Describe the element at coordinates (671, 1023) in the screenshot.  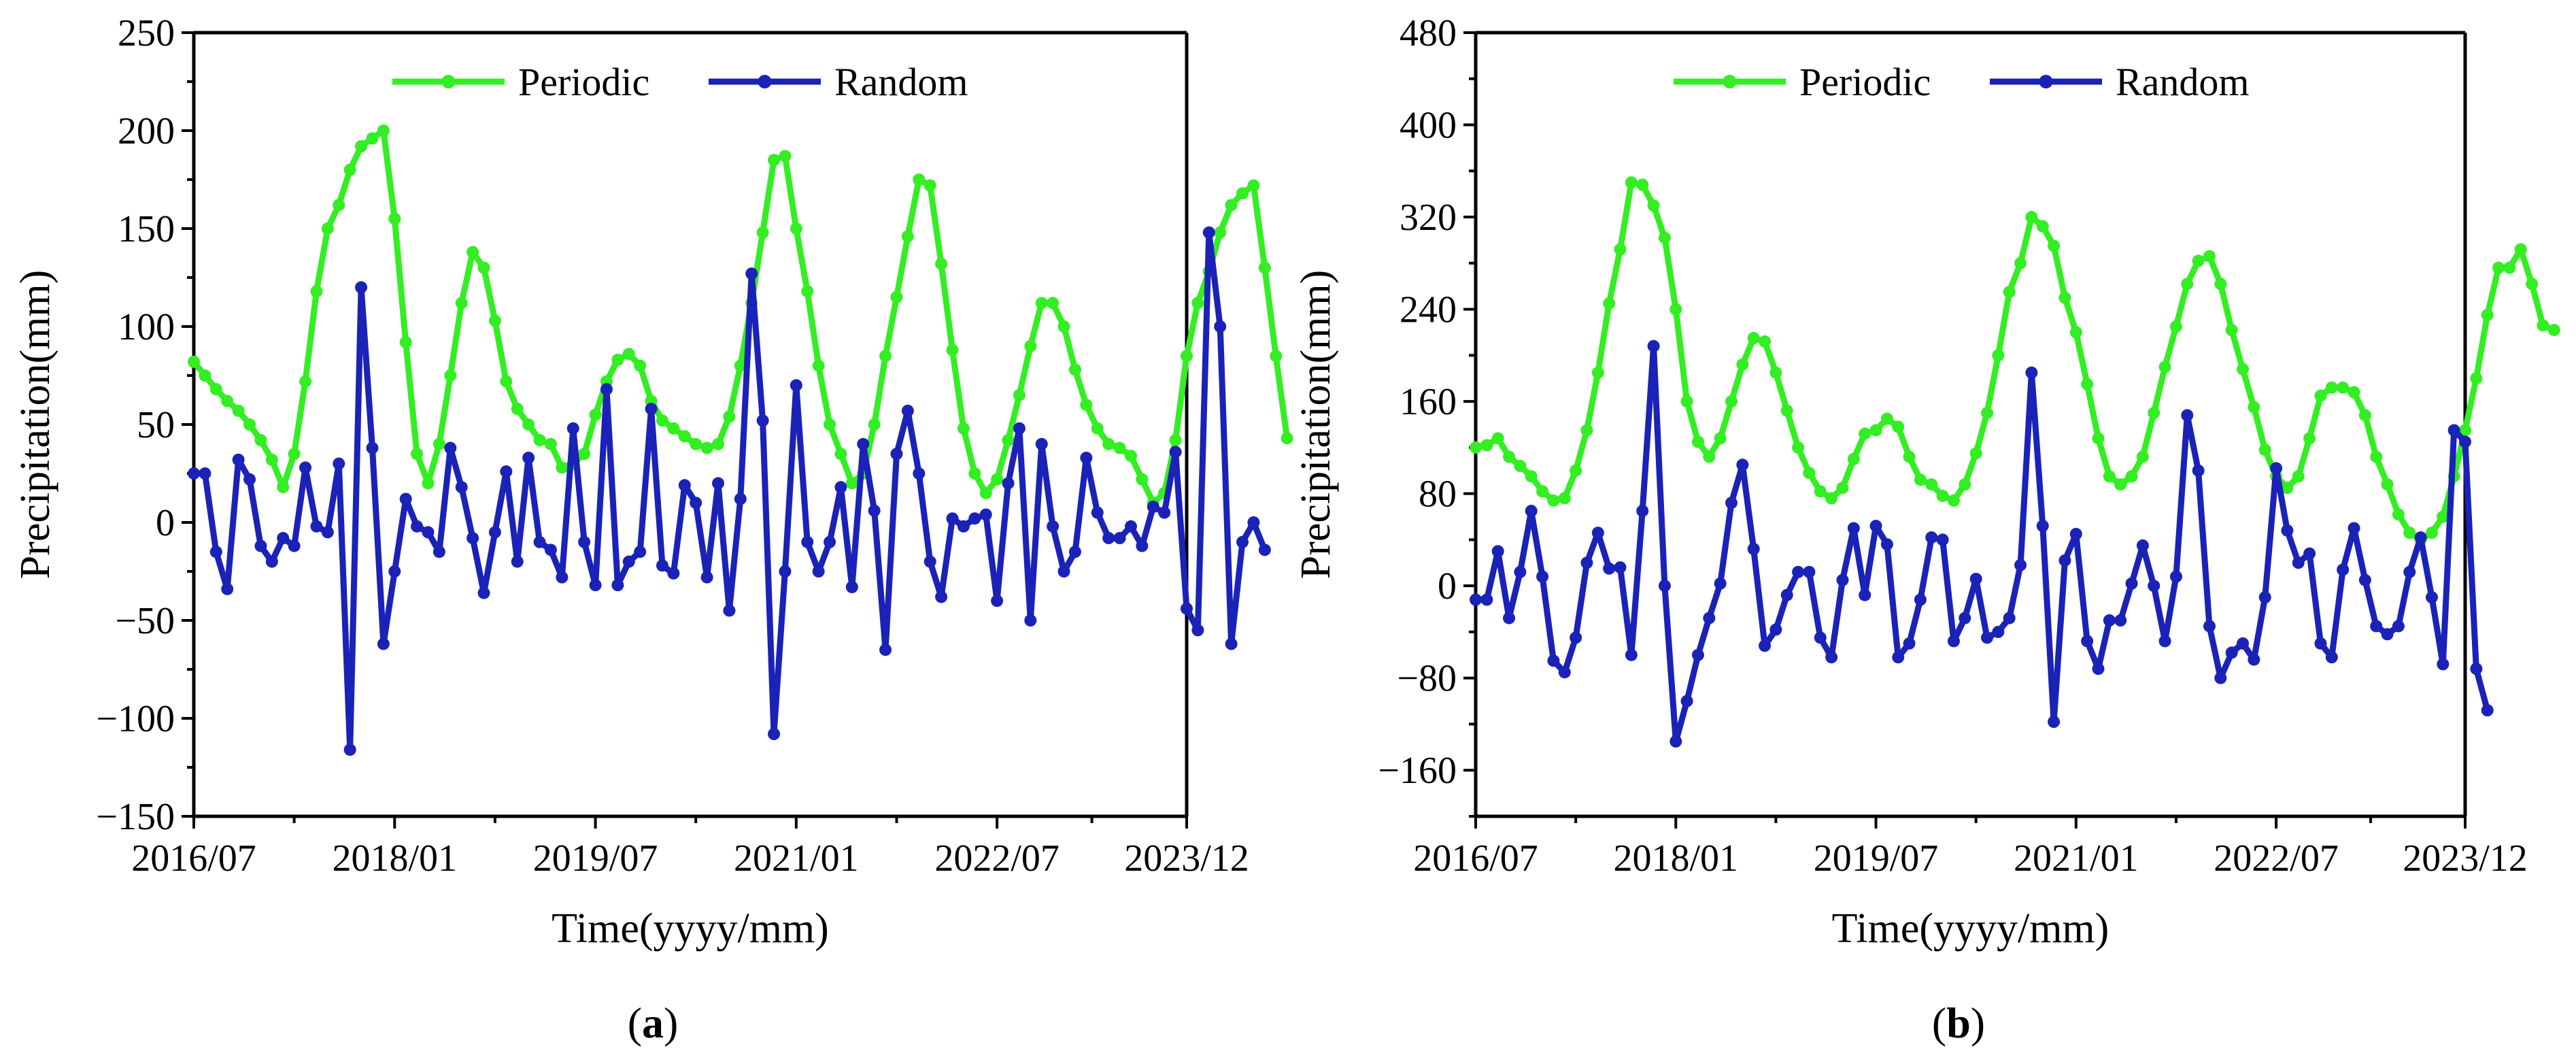
I see `panel-label-close-a: )` at that location.